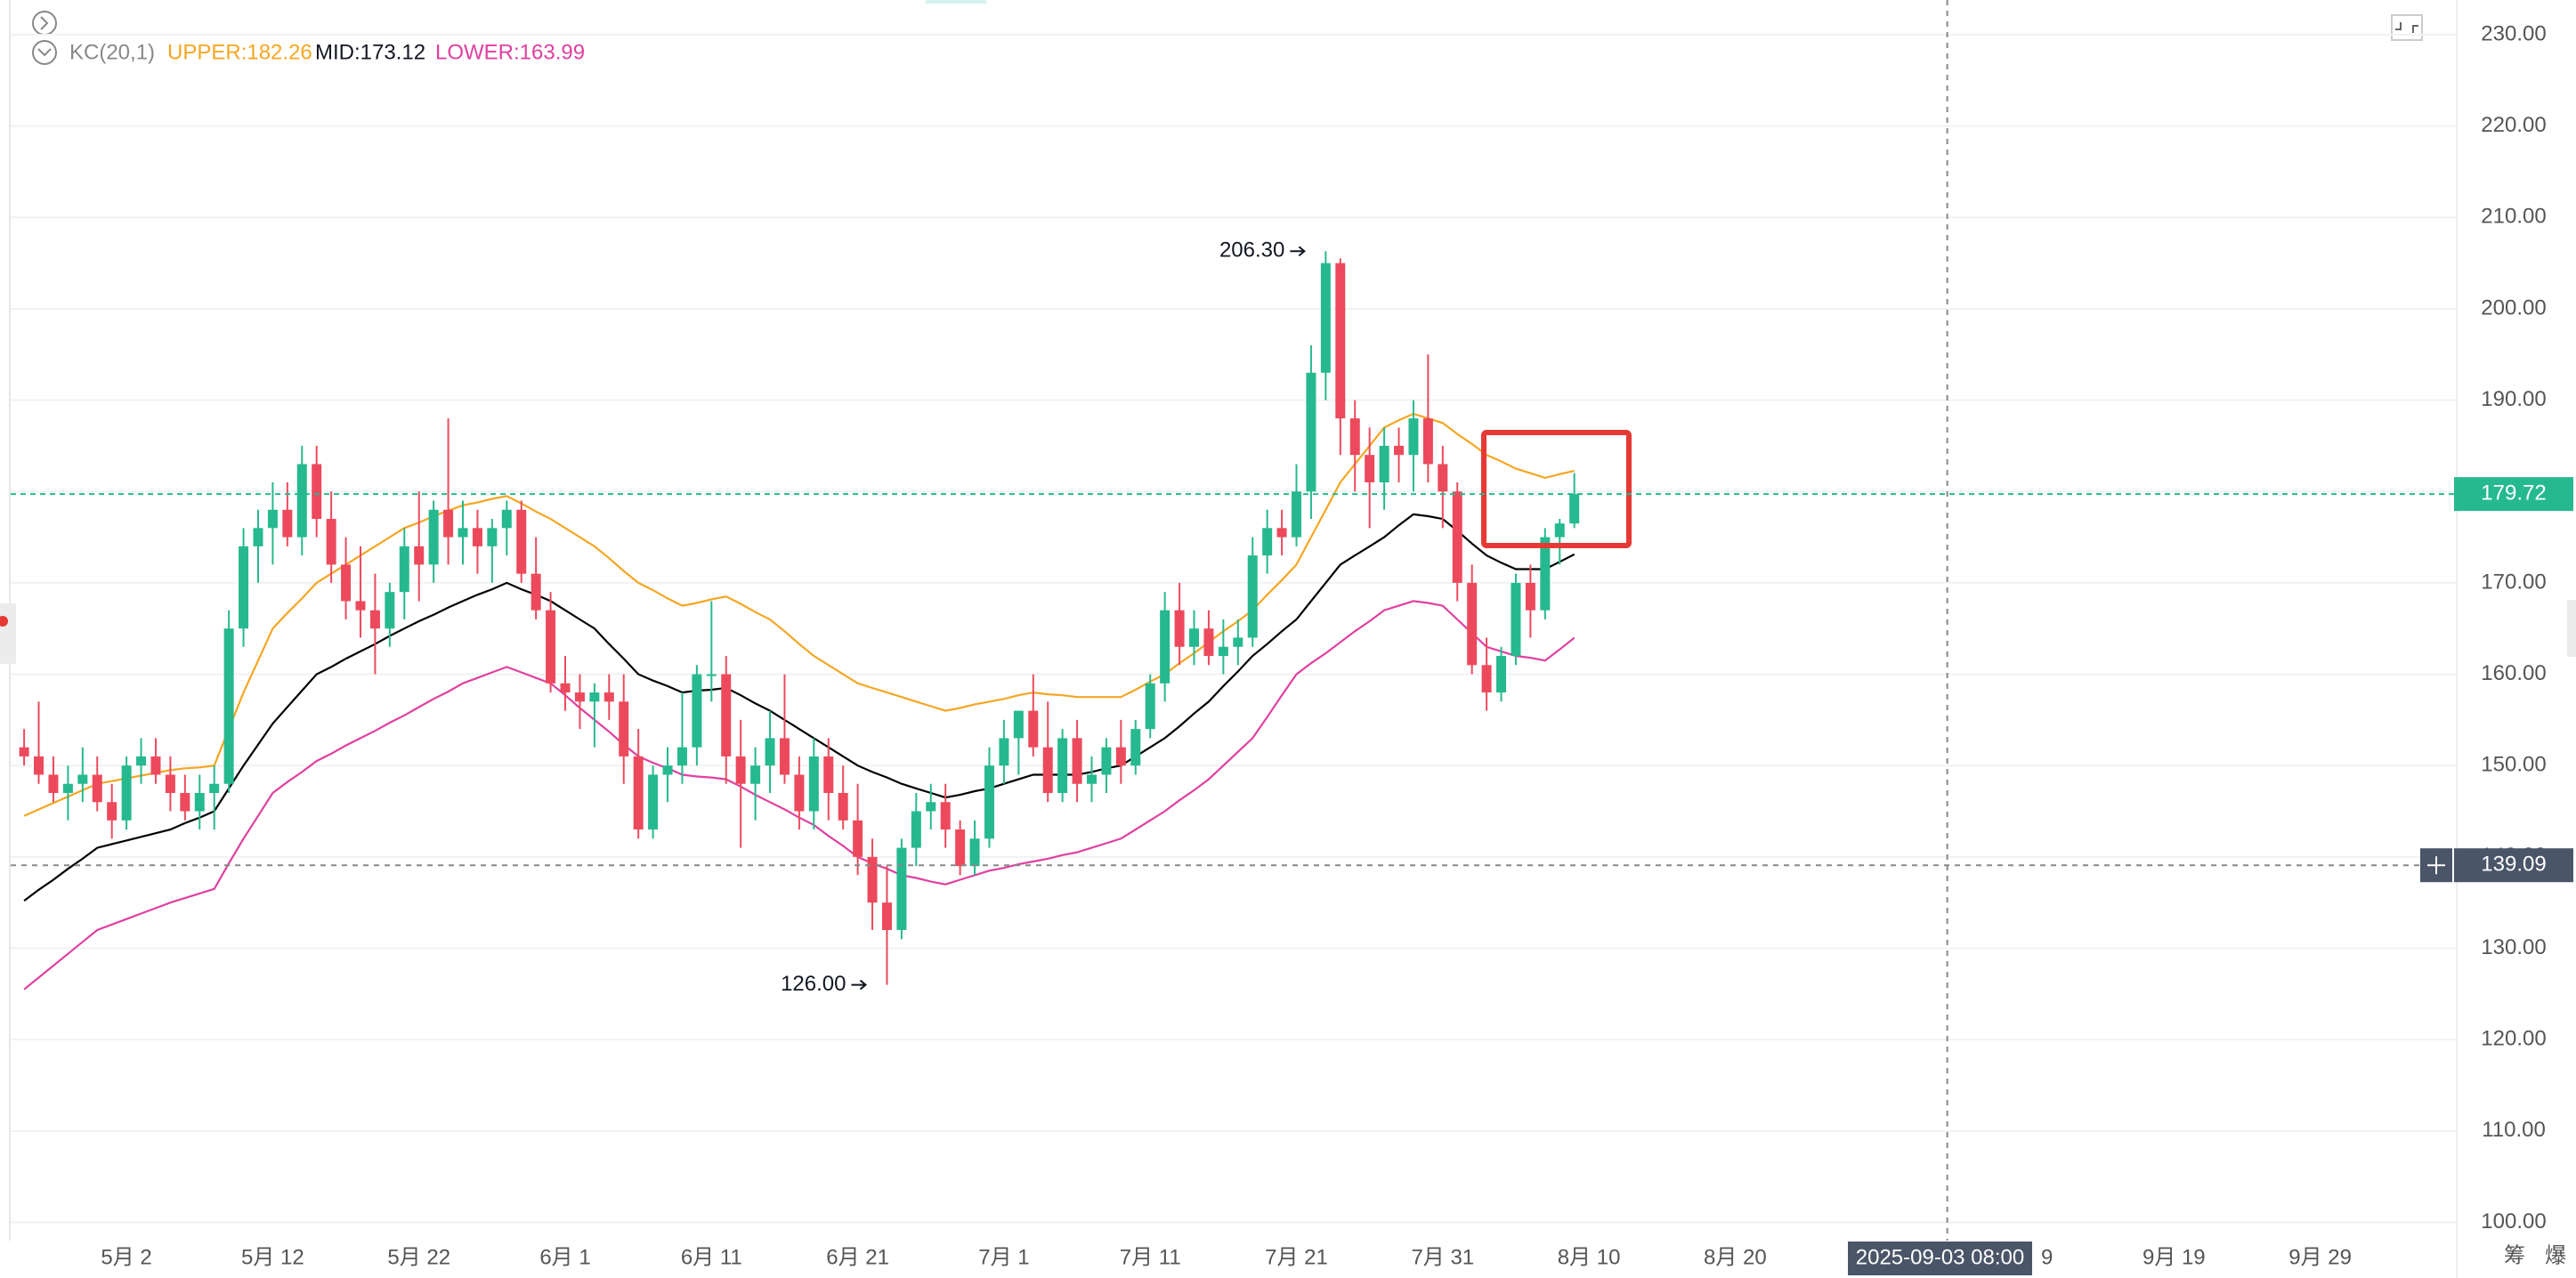 This screenshot has width=2576, height=1278. I want to click on crosshair-date-box, so click(1940, 1258).